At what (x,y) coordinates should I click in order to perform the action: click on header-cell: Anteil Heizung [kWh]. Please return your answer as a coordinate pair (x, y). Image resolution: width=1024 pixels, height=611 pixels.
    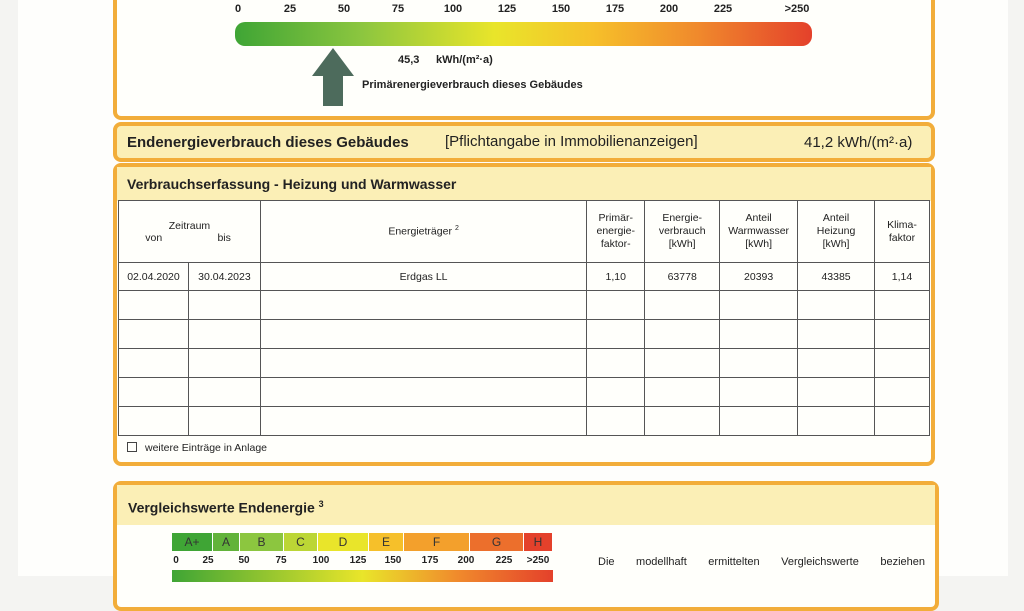
    Looking at the image, I should click on (836, 231).